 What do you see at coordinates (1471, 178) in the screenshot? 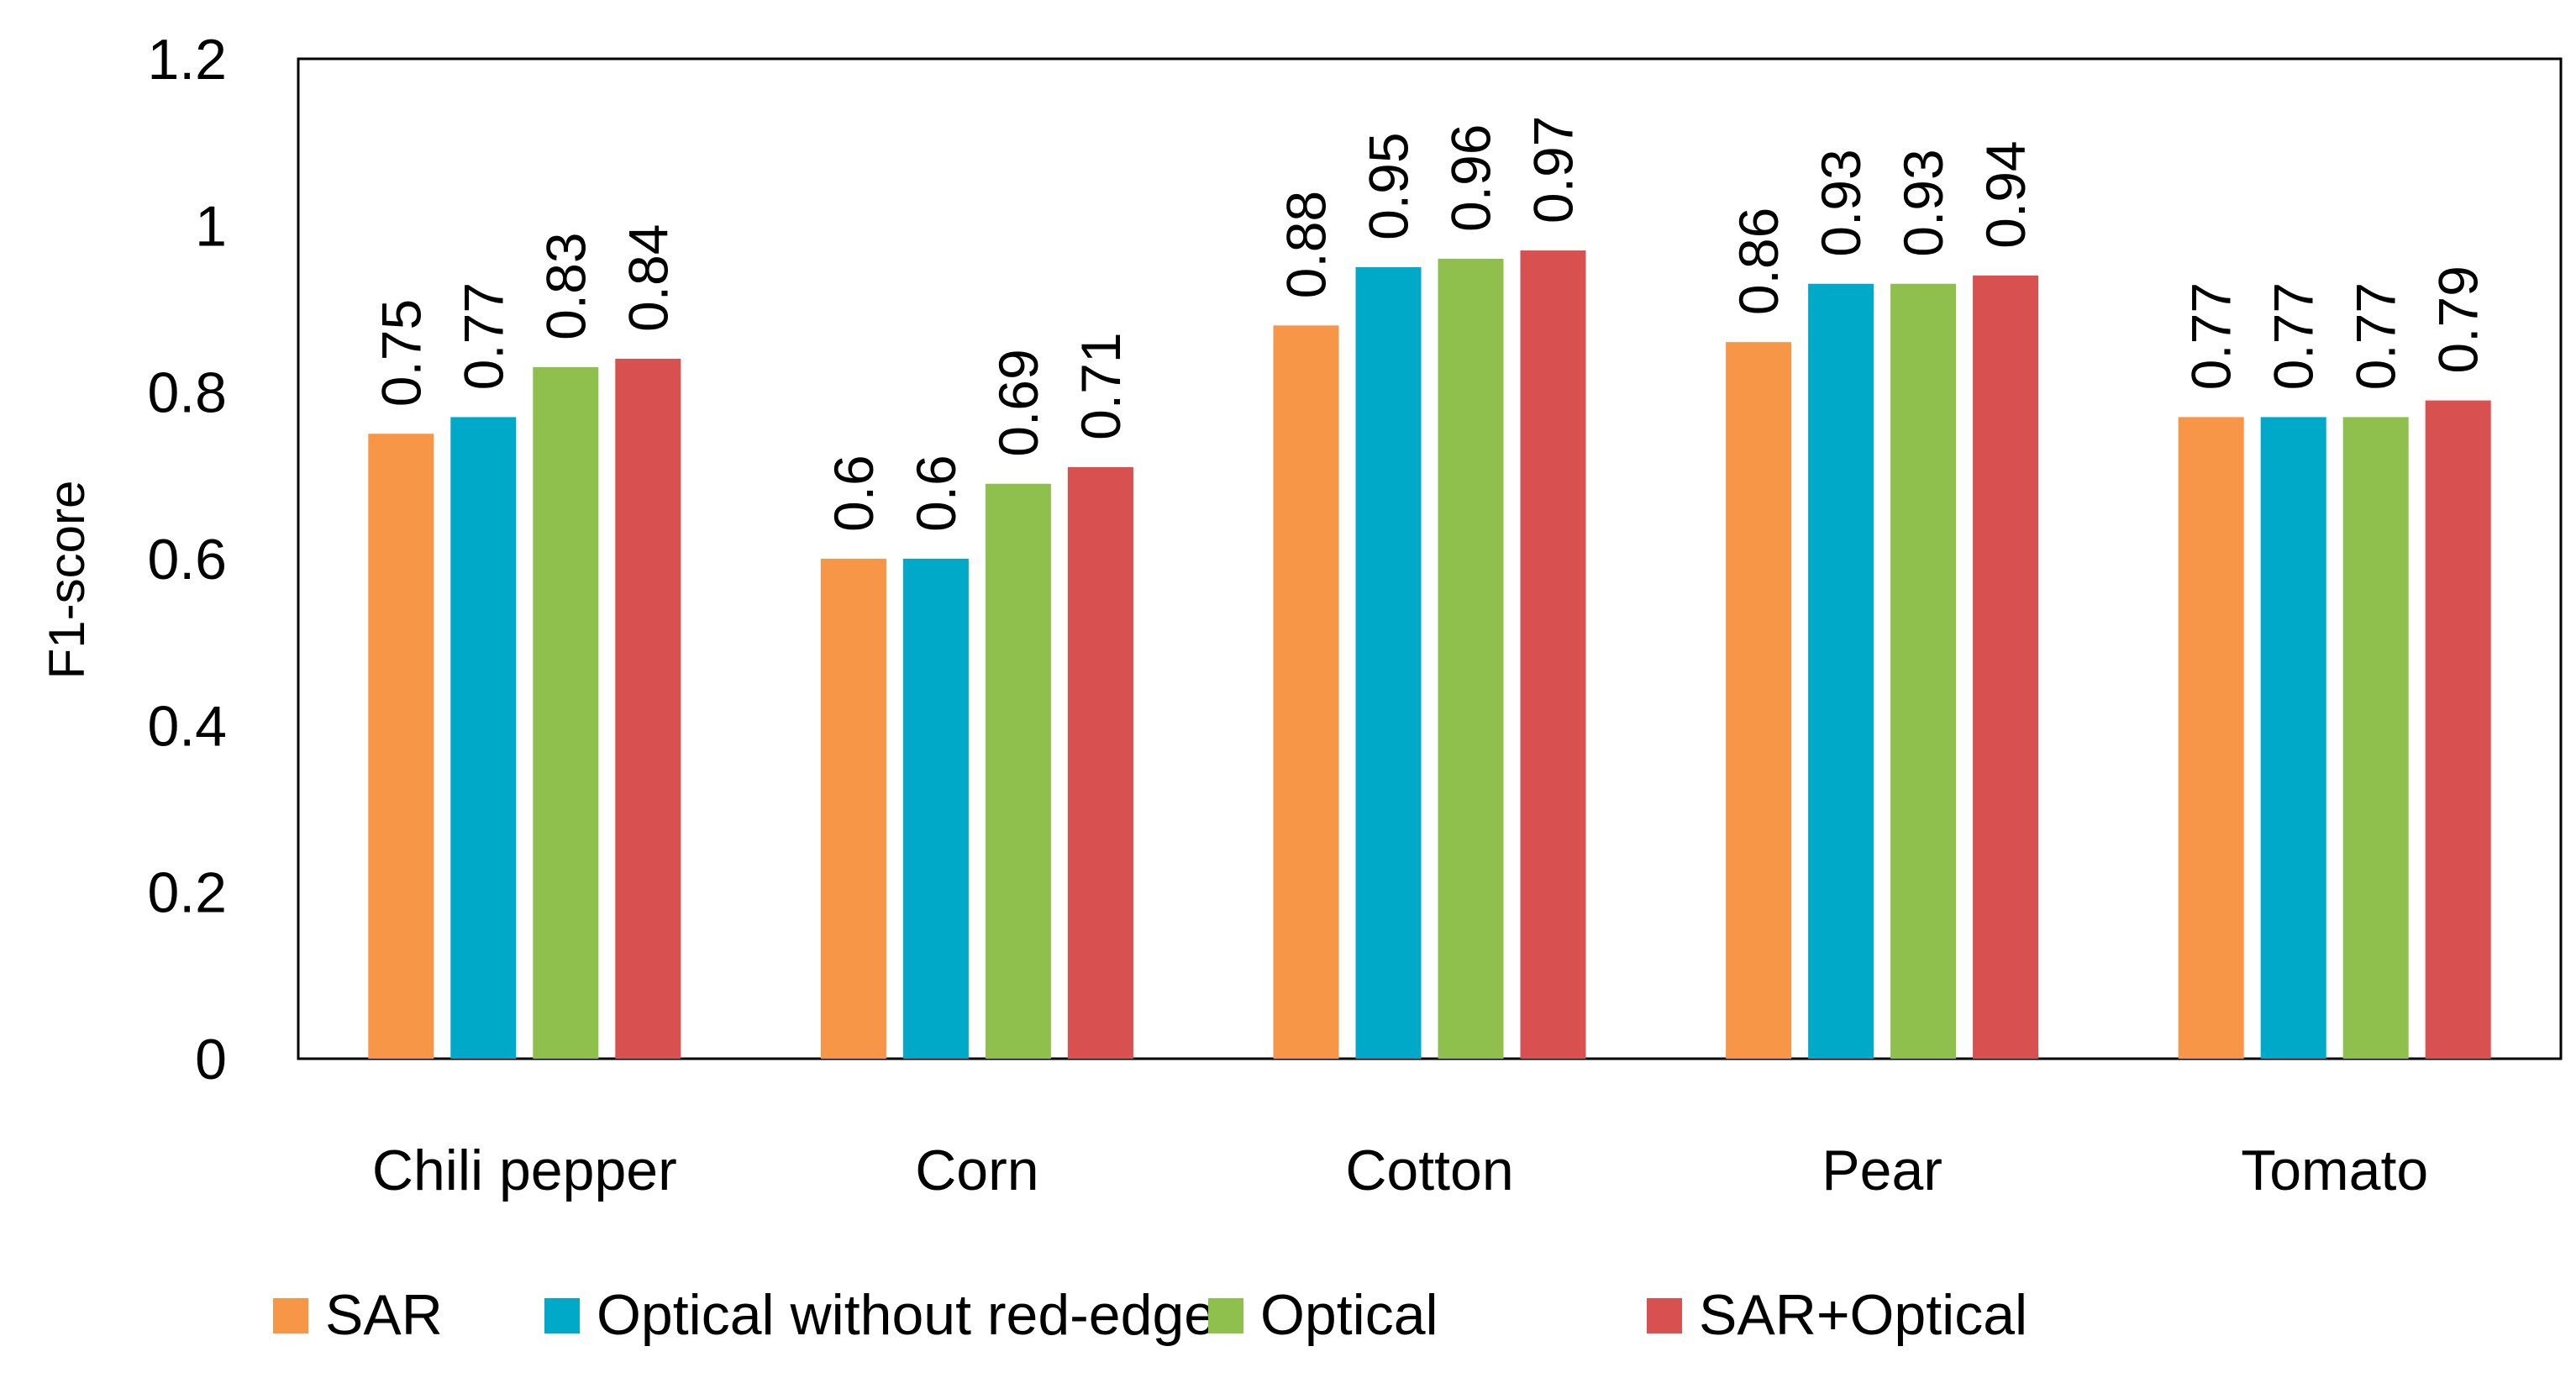
I see `bar-value-label: 0.96` at bounding box center [1471, 178].